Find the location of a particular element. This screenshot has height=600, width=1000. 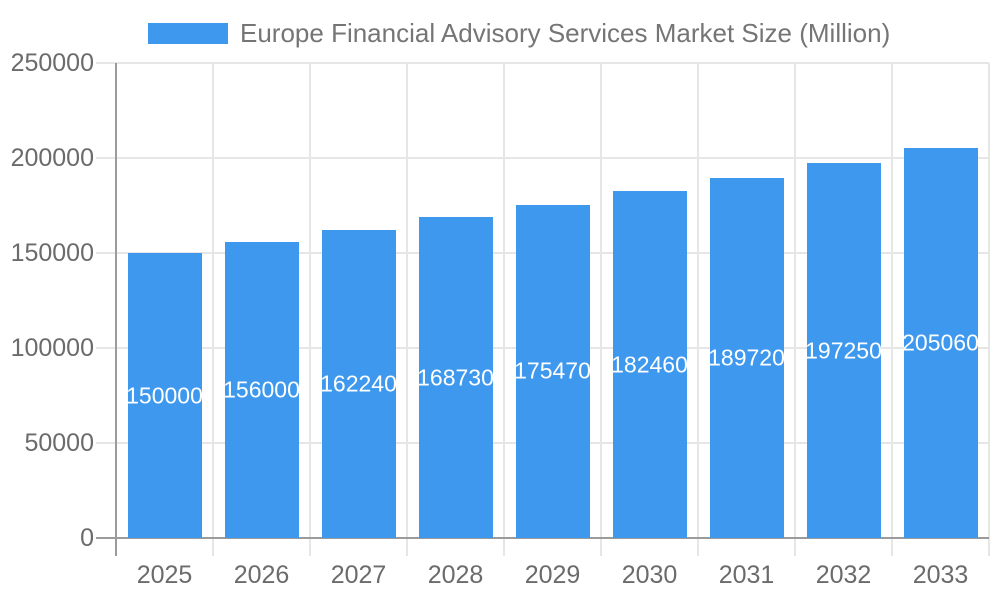

bar-2025: 150000 is located at coordinates (164, 395).